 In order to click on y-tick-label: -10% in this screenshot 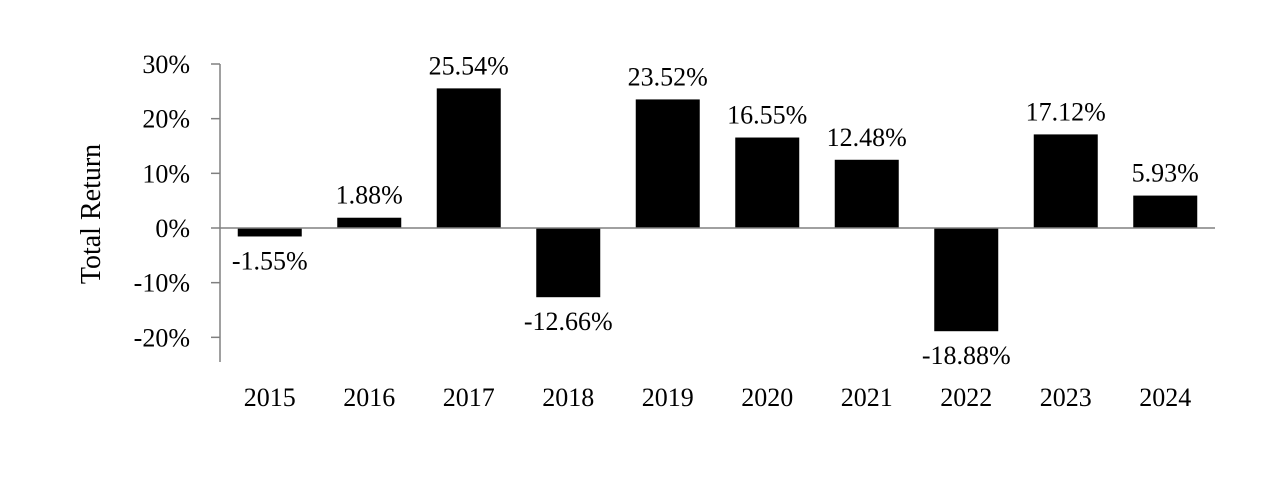, I will do `click(162, 283)`.